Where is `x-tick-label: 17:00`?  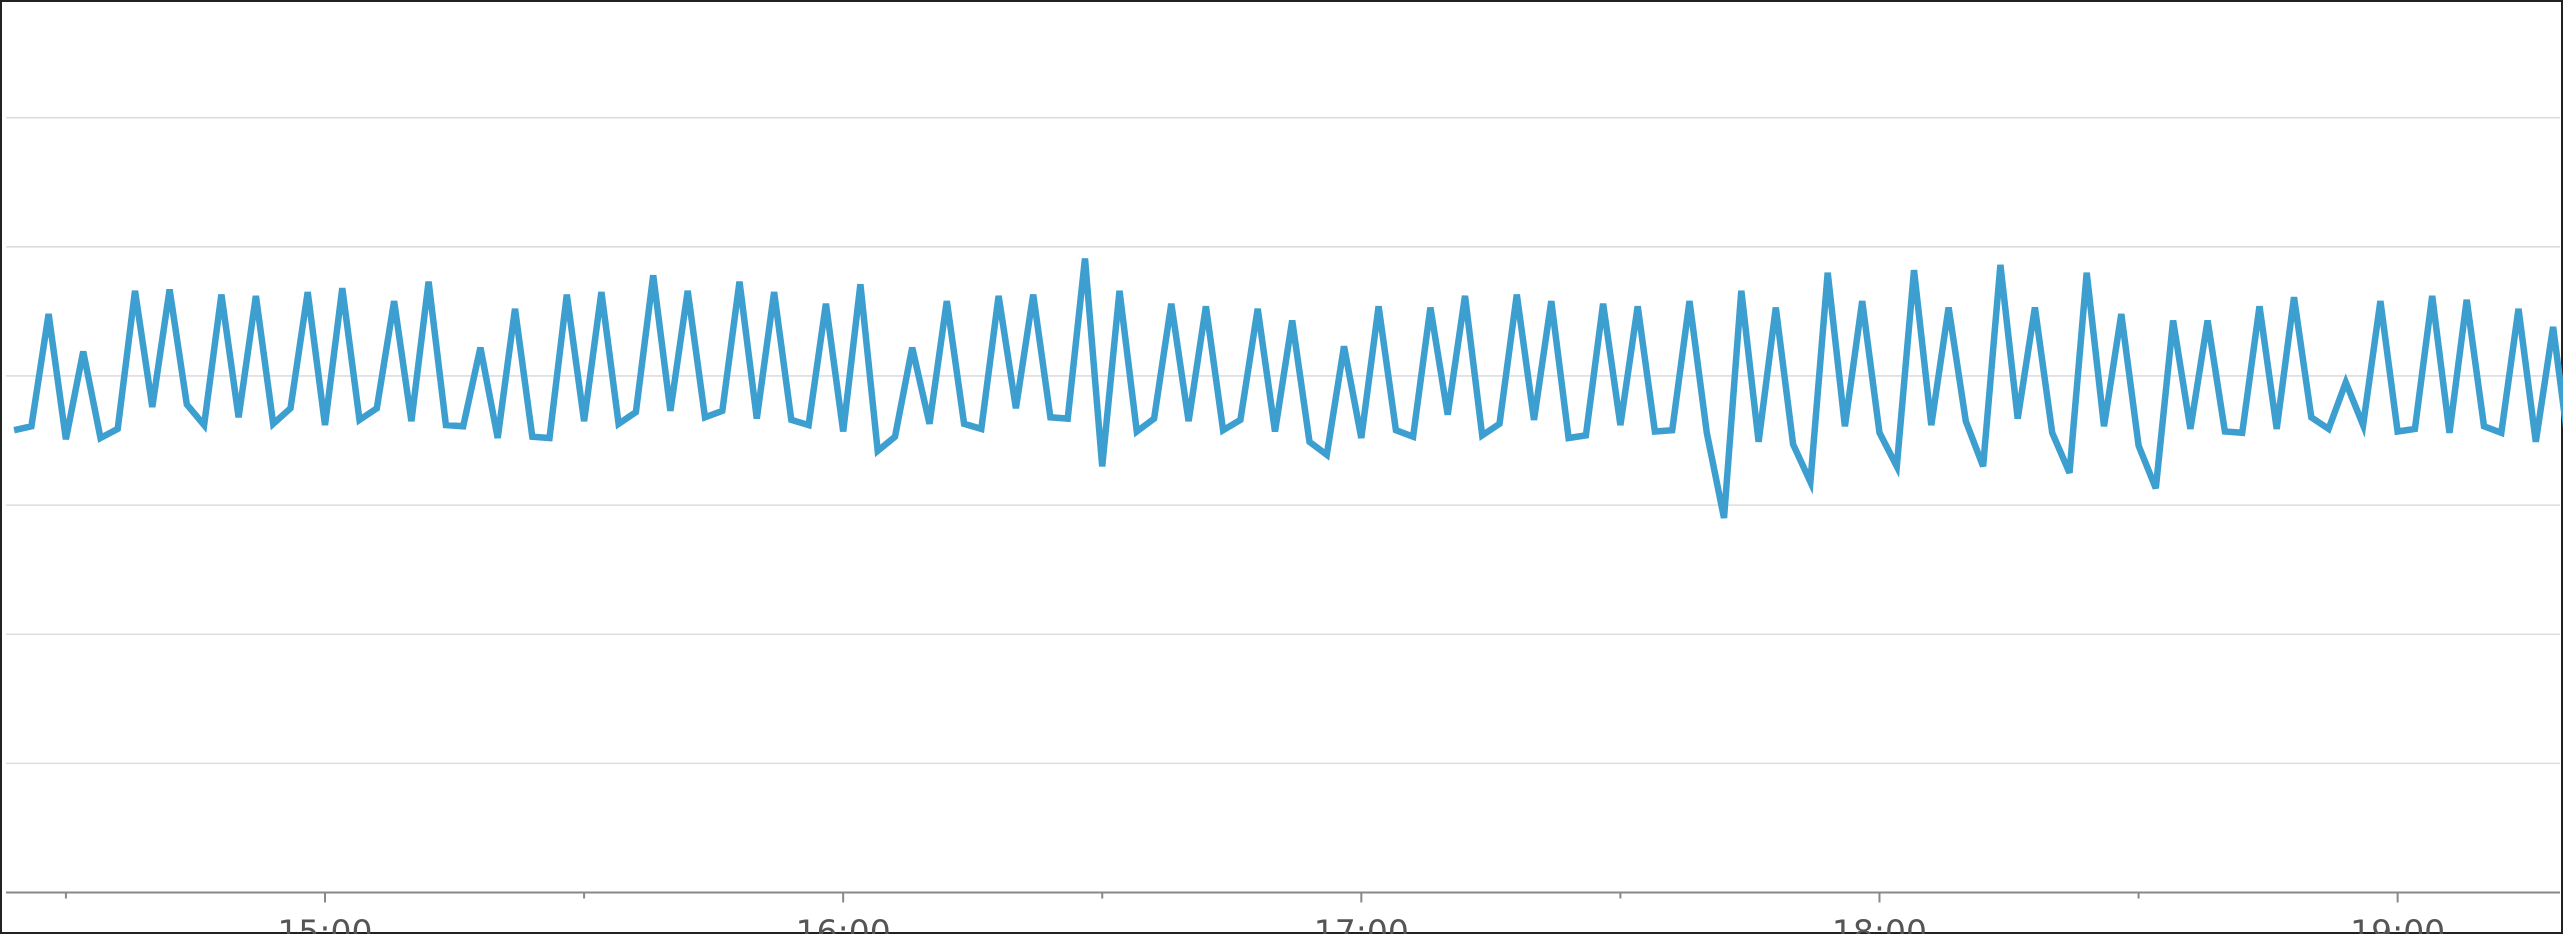 x-tick-label: 17:00 is located at coordinates (1361, 923).